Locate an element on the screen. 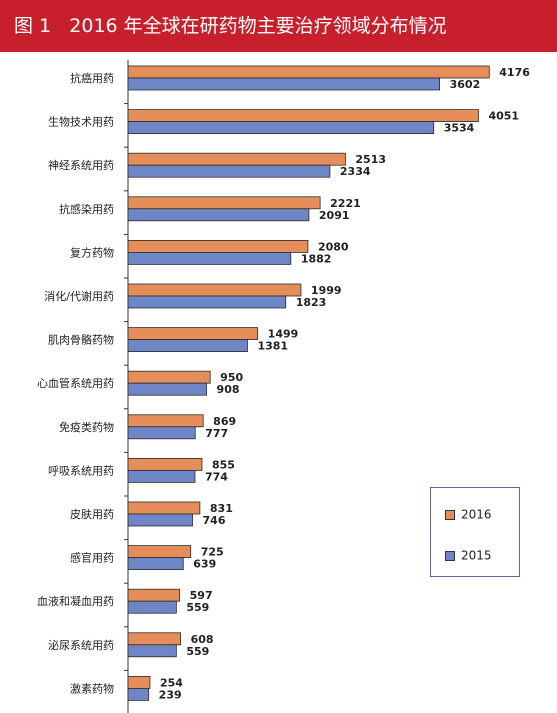  data-label-2015: 639 is located at coordinates (204, 564).